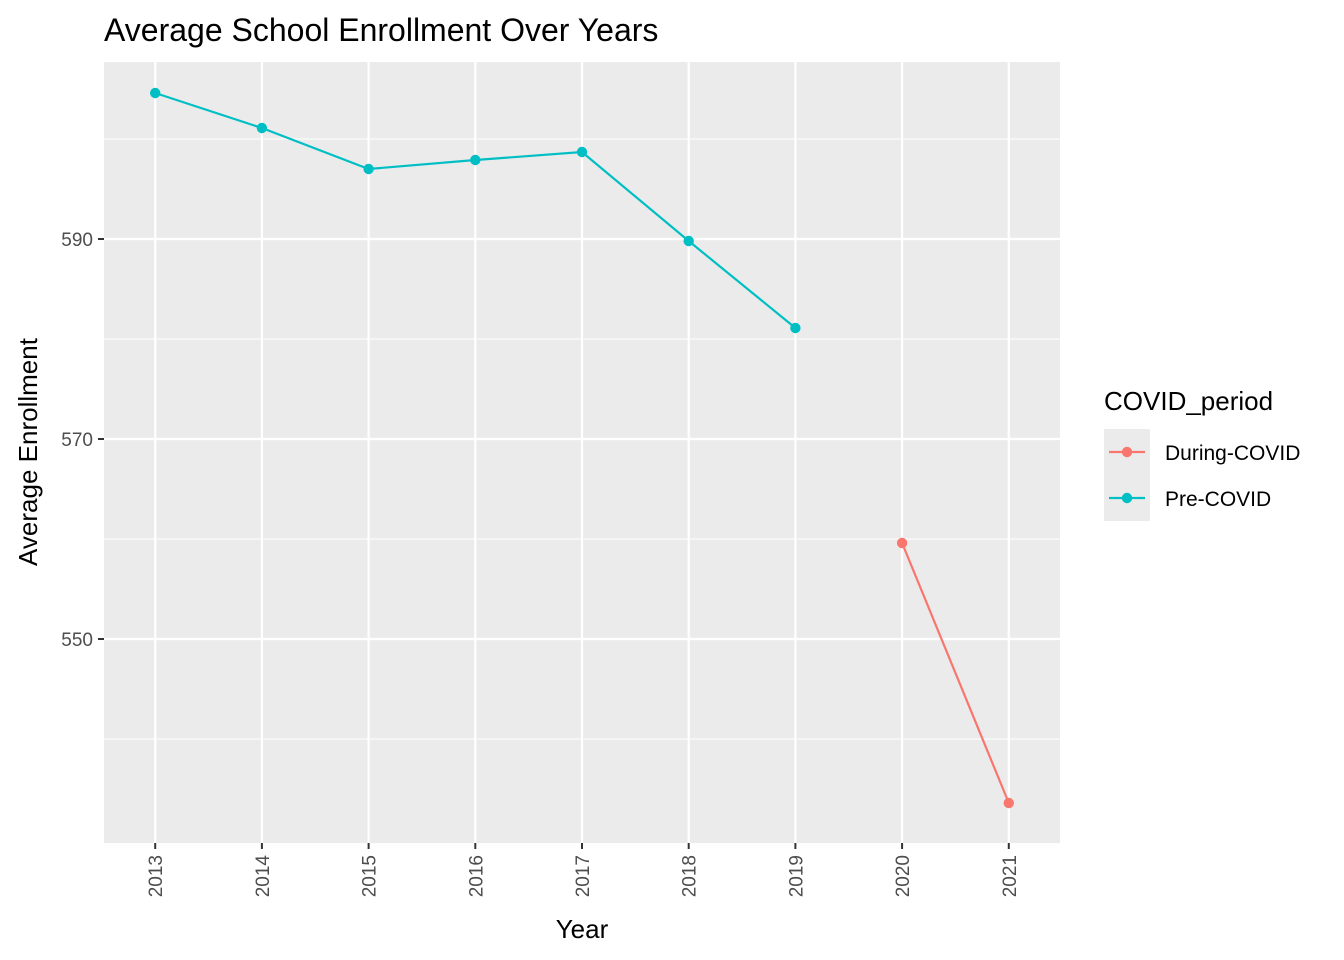 This screenshot has width=1344, height=960. What do you see at coordinates (1218, 499) in the screenshot?
I see `legend-label: Pre-COVID` at bounding box center [1218, 499].